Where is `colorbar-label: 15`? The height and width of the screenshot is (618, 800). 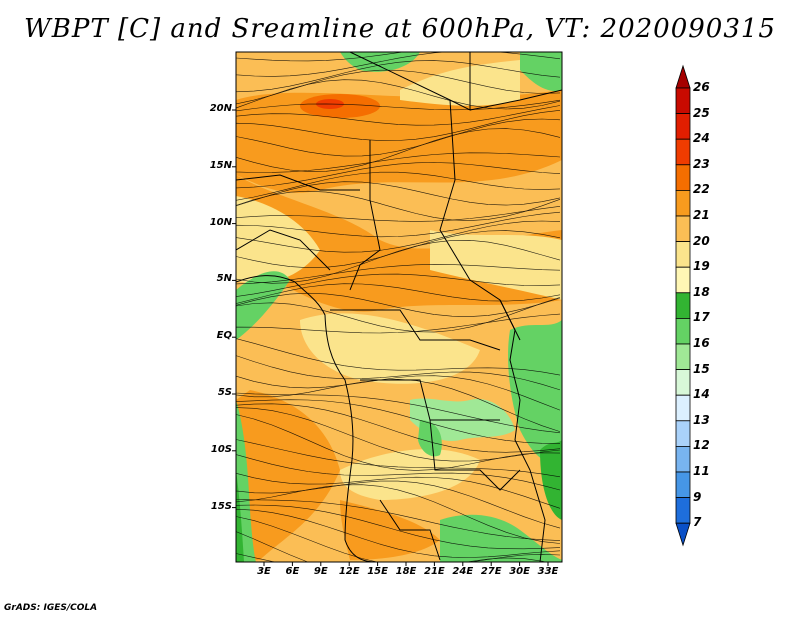
colorbar-label: 15 is located at coordinates (701, 368).